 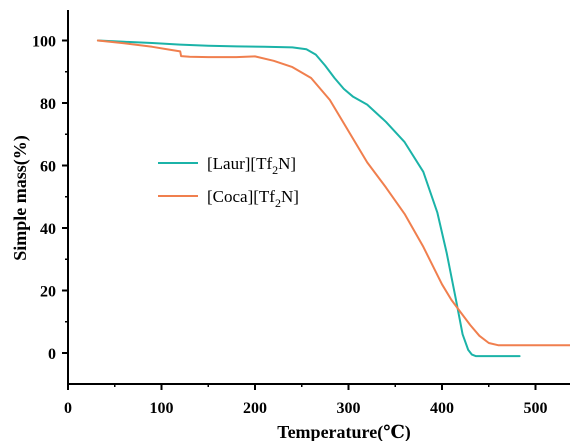 What do you see at coordinates (241, 196) in the screenshot?
I see `legend-label-main: [Coca][Tf` at bounding box center [241, 196].